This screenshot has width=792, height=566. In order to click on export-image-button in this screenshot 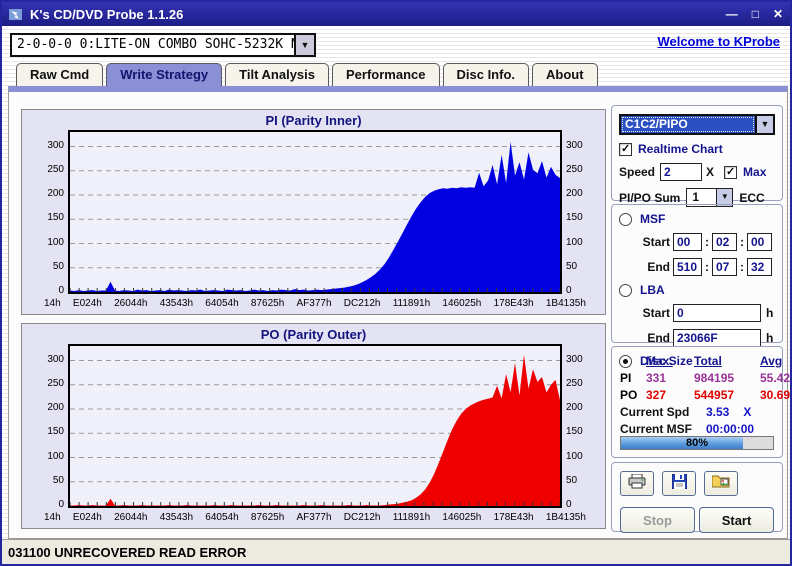, I will do `click(721, 483)`.